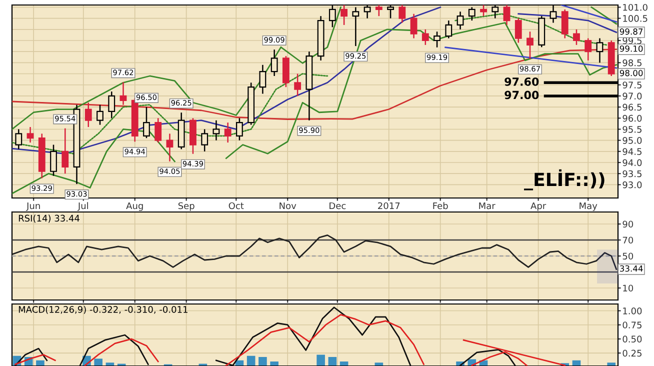  I want to click on annotation: 33.44, so click(631, 268).